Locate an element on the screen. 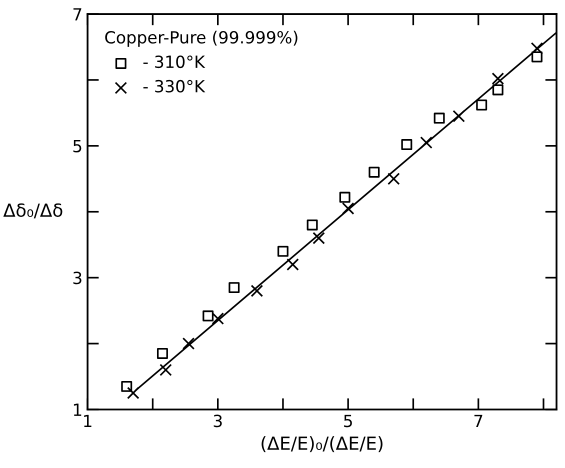 Image resolution: width=565 pixels, height=468 pixels. x-tick-label: 5 is located at coordinates (348, 421).